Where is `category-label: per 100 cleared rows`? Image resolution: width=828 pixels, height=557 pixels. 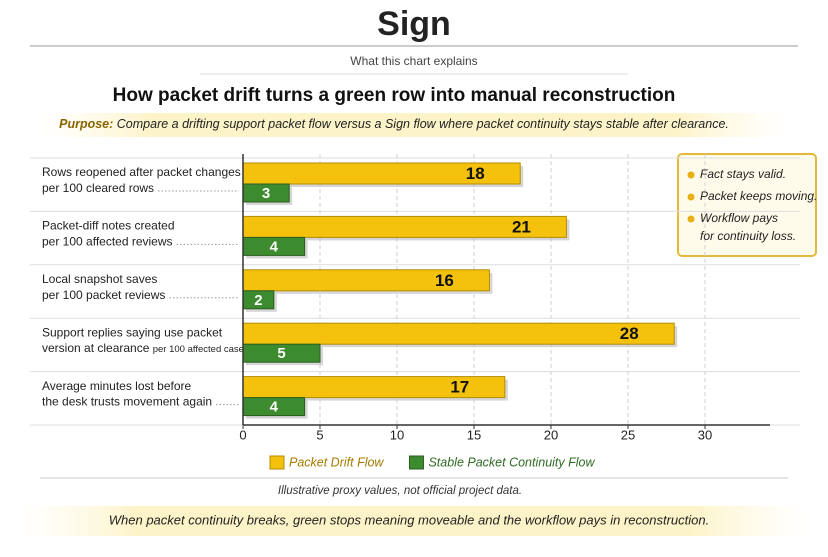
category-label: per 100 cleared rows is located at coordinates (98, 188).